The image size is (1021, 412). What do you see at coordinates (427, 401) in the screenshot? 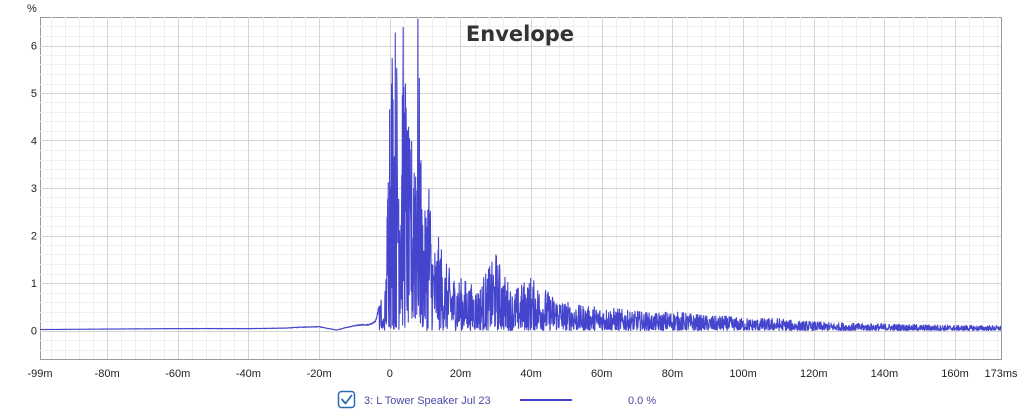
I see `legend-series-label: 3: L Tower Speaker Jul 23` at bounding box center [427, 401].